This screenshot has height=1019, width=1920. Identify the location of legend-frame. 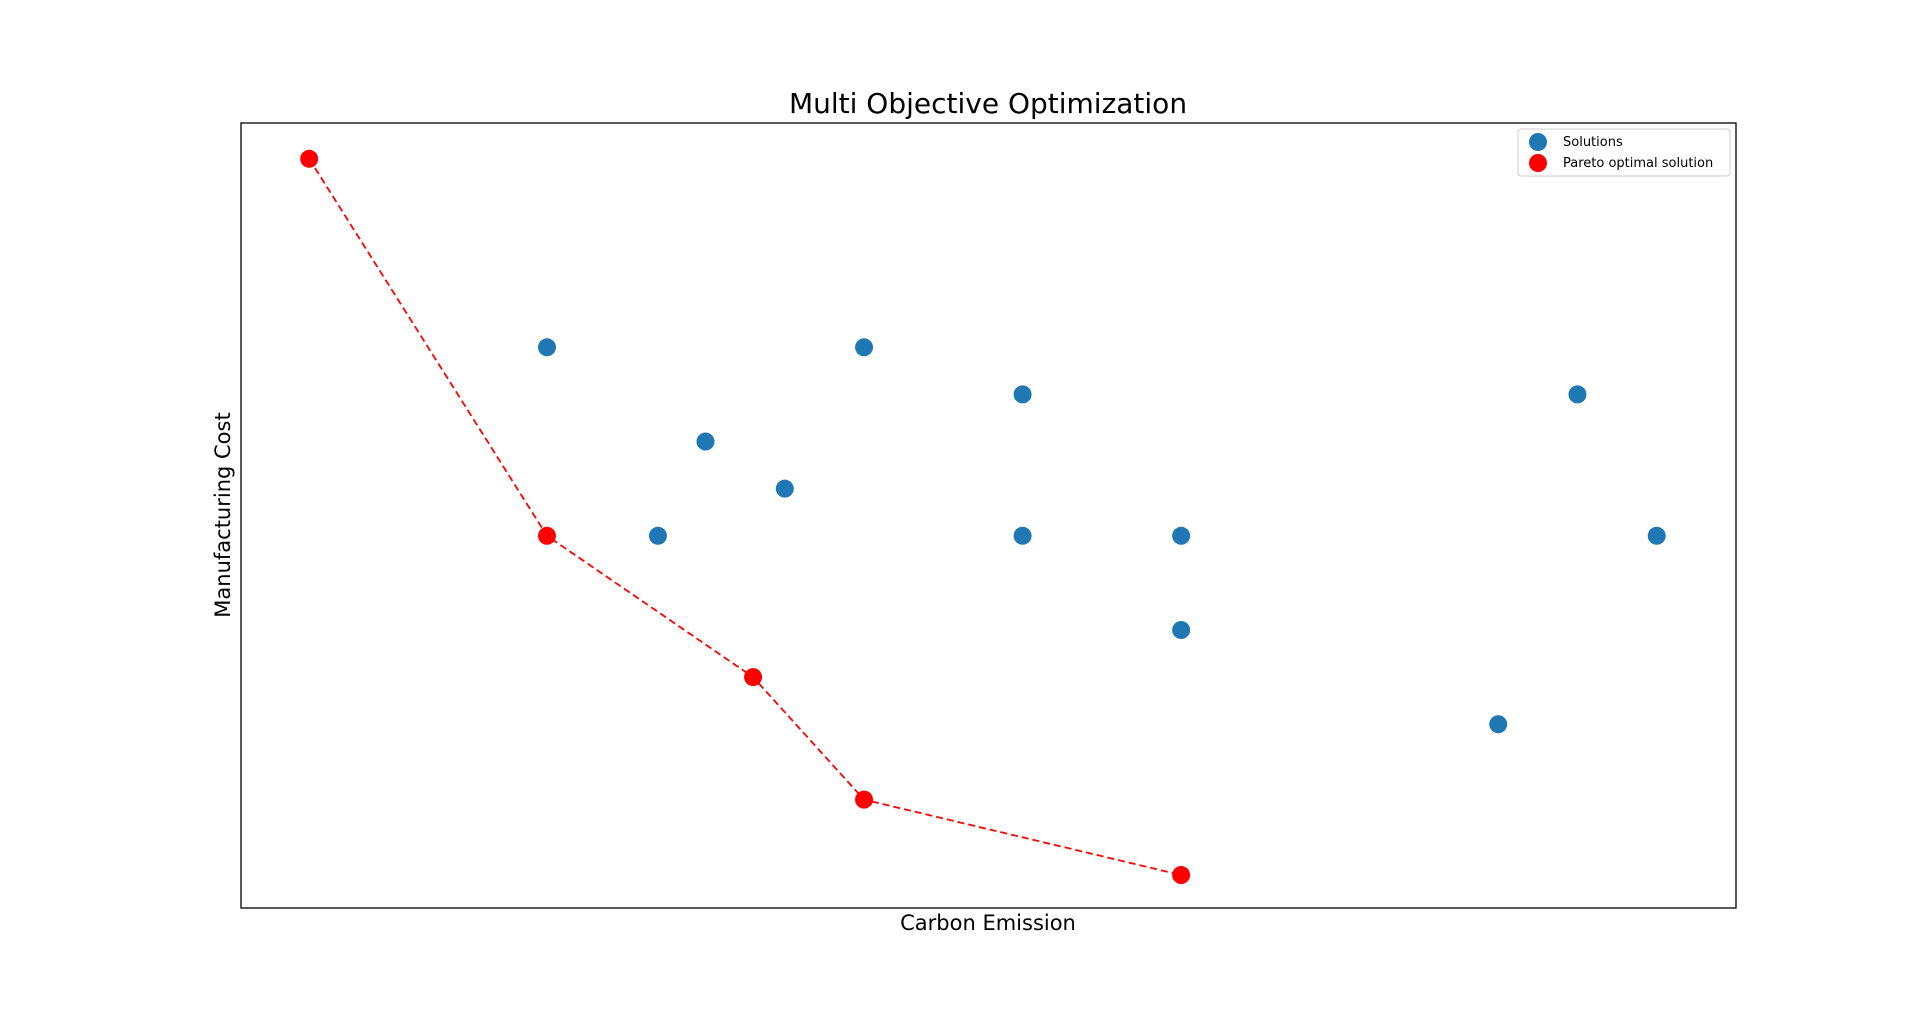
(1624, 152).